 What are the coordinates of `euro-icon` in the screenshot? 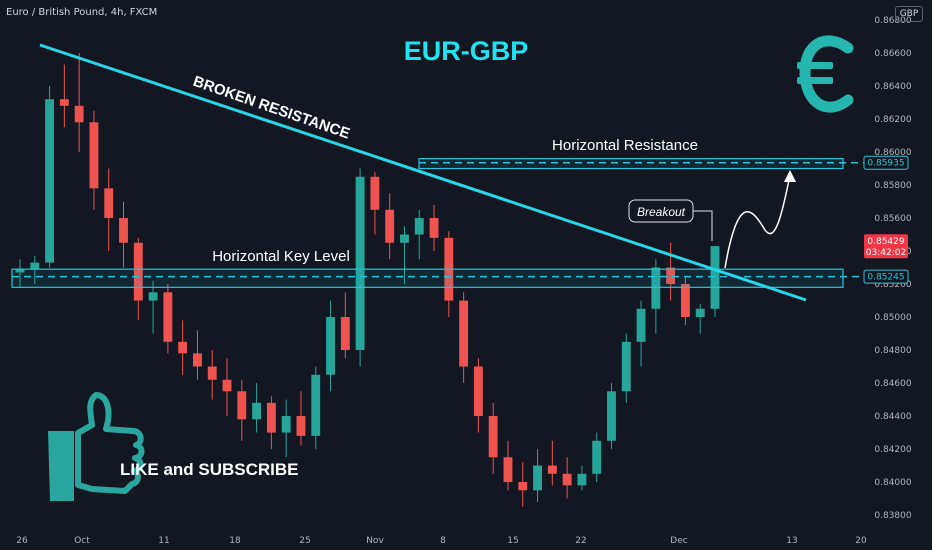 It's located at (825, 74).